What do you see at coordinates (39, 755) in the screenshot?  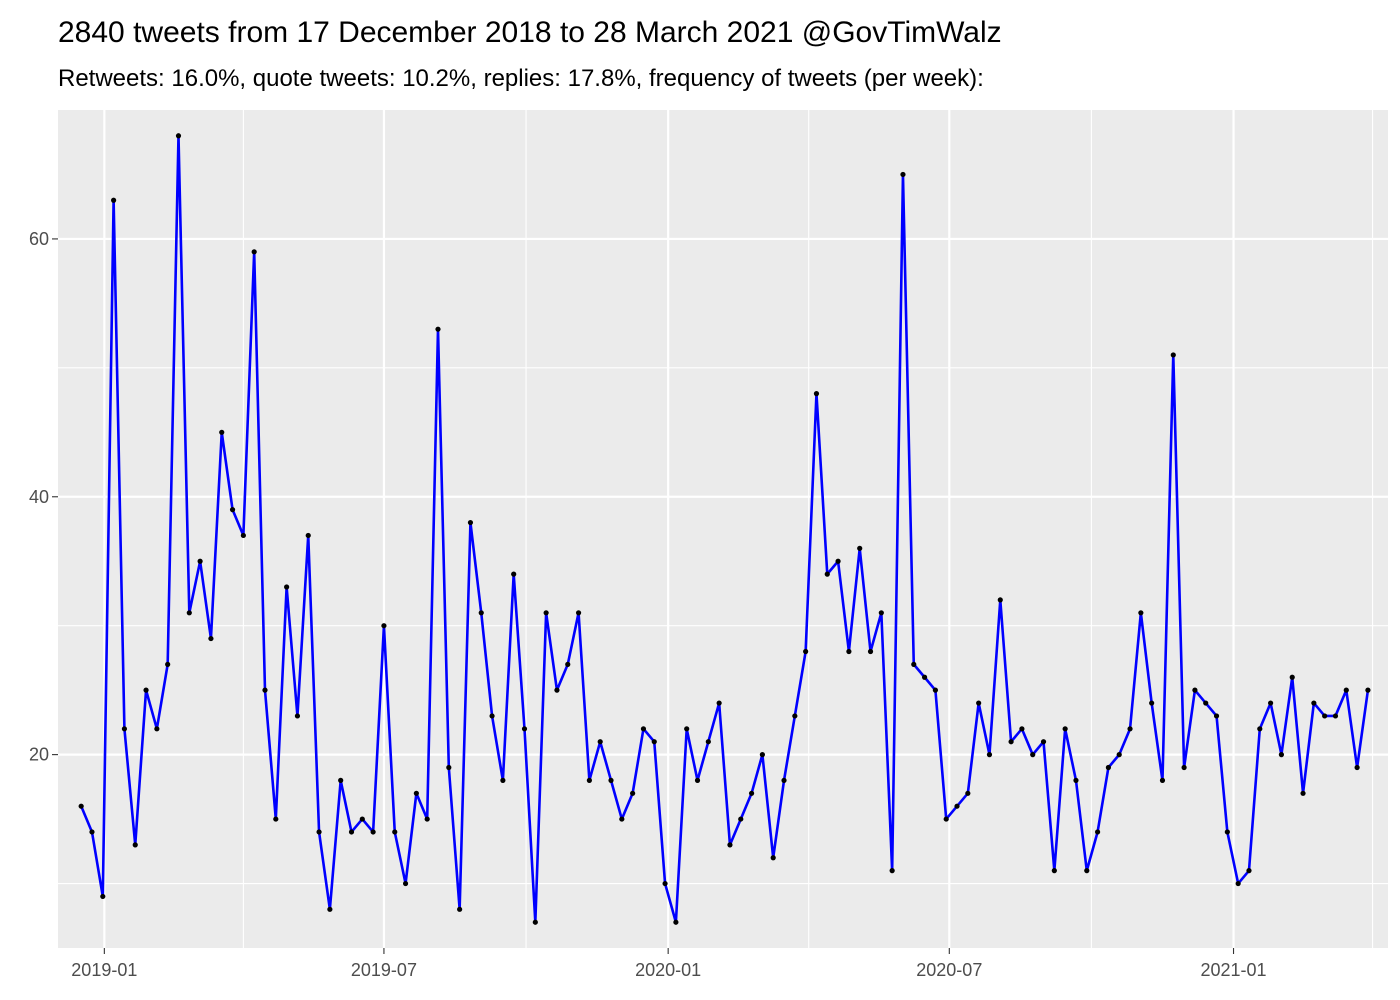 I see `y-tick-label: 20` at bounding box center [39, 755].